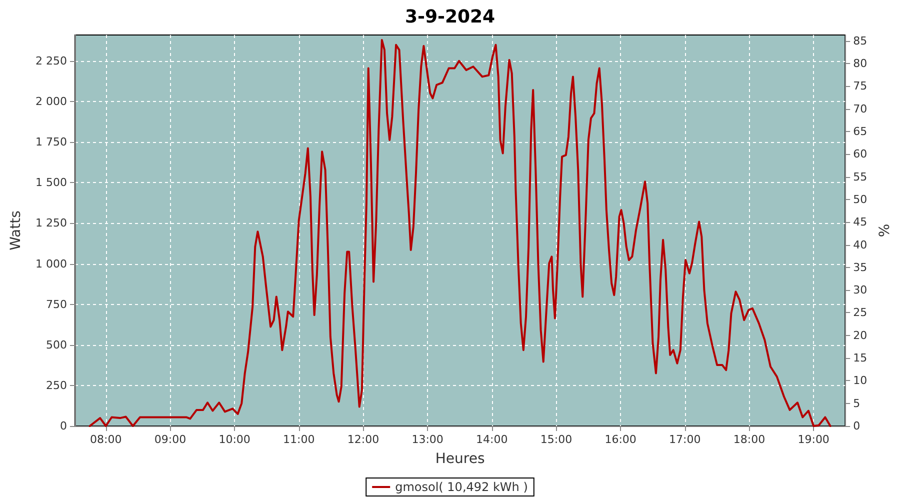 The height and width of the screenshot is (500, 900). What do you see at coordinates (170, 439) in the screenshot?
I see `x-tick-label: 09:00` at bounding box center [170, 439].